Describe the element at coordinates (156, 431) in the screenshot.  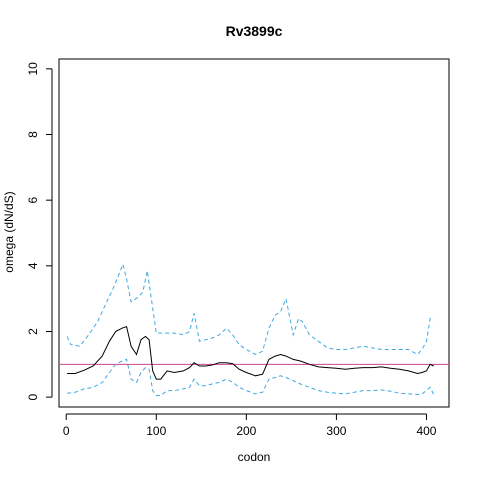
I see `x-tick-label-1: 100` at that location.